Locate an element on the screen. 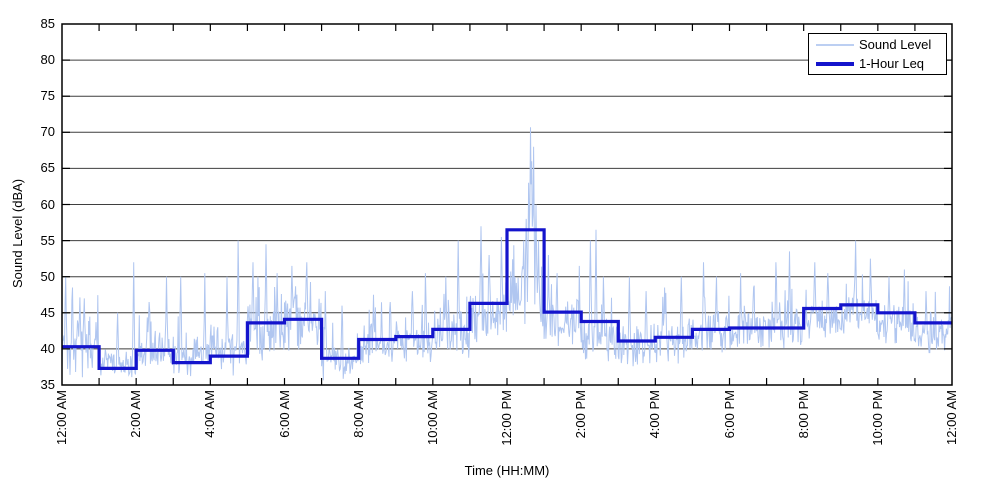 This screenshot has height=500, width=1000. x-tick-label: 10:00 PM is located at coordinates (877, 418).